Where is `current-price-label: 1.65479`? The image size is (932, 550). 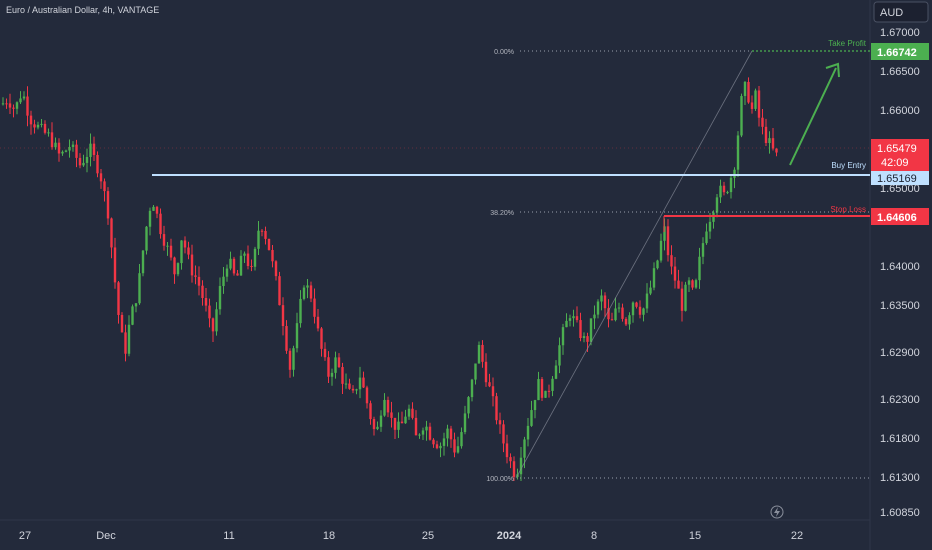 current-price-label: 1.65479 is located at coordinates (897, 149).